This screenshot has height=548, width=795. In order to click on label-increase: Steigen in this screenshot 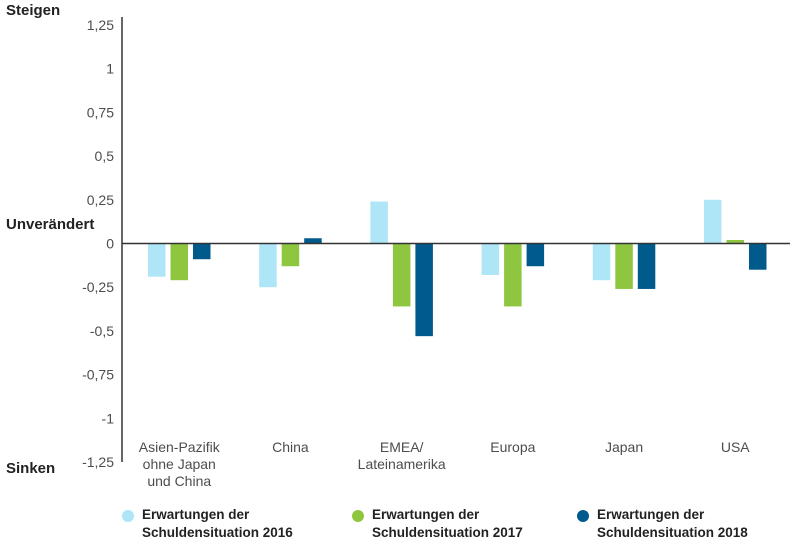, I will do `click(33, 10)`.